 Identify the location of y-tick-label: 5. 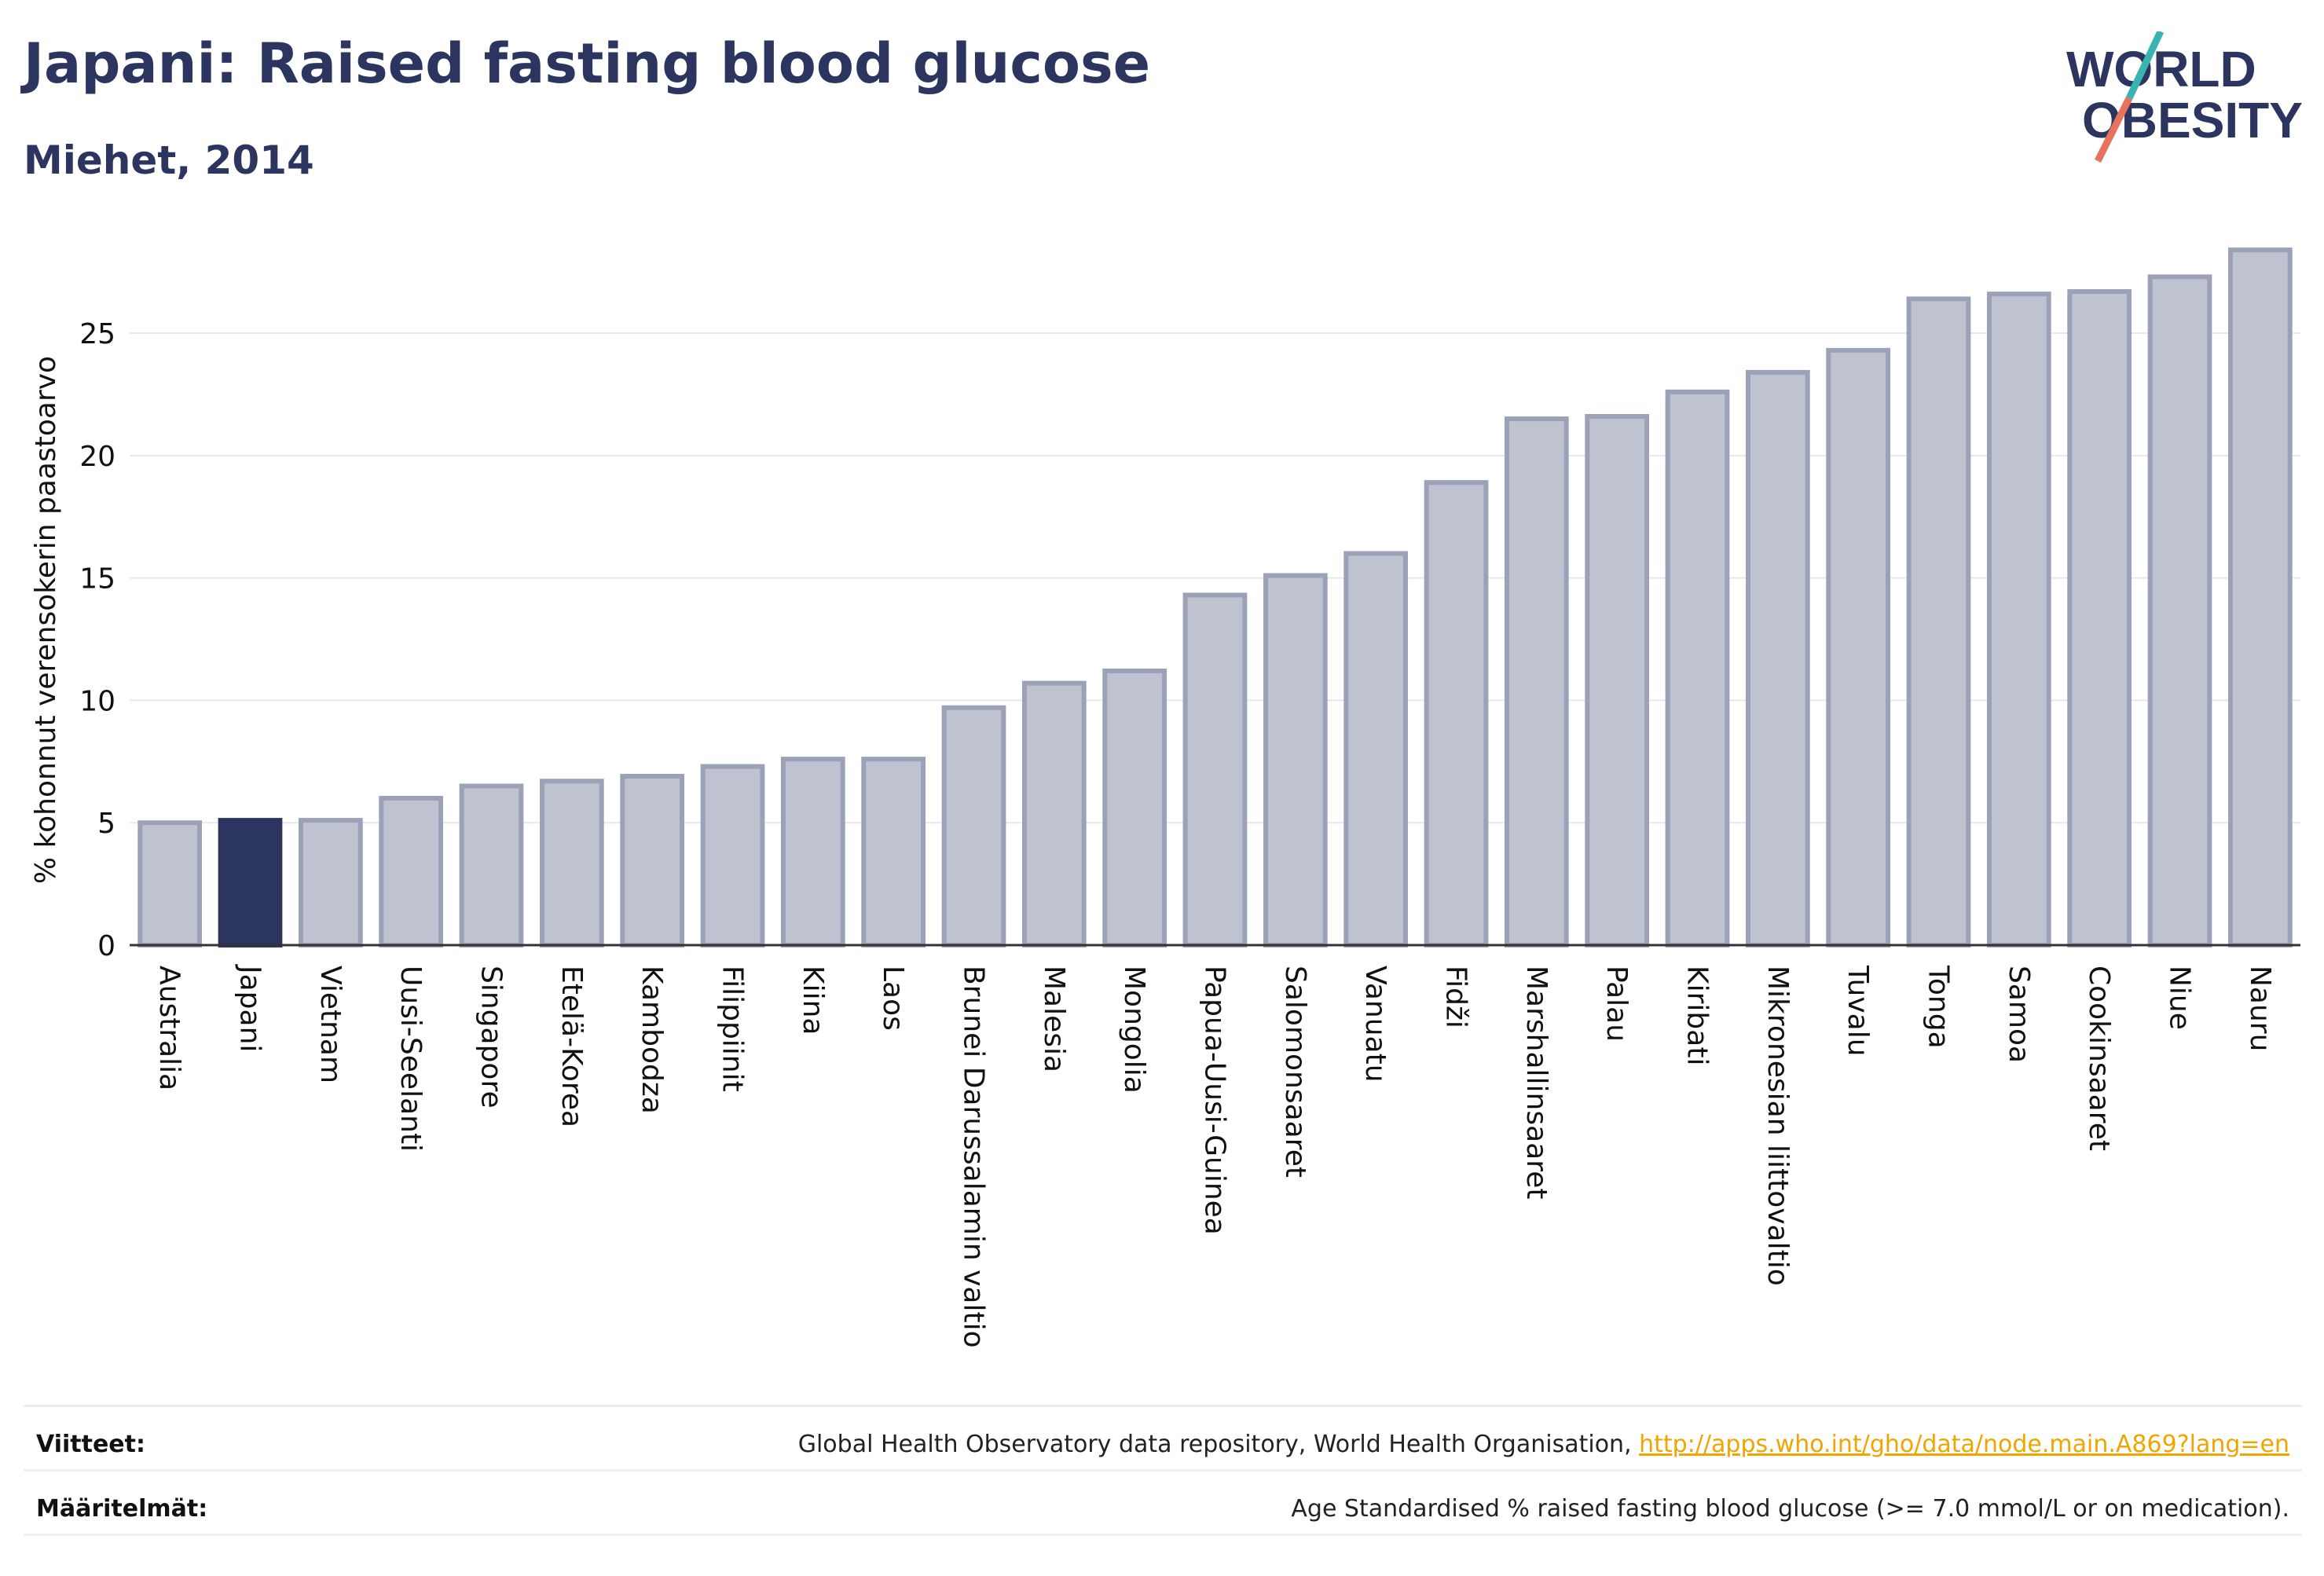
(106, 824).